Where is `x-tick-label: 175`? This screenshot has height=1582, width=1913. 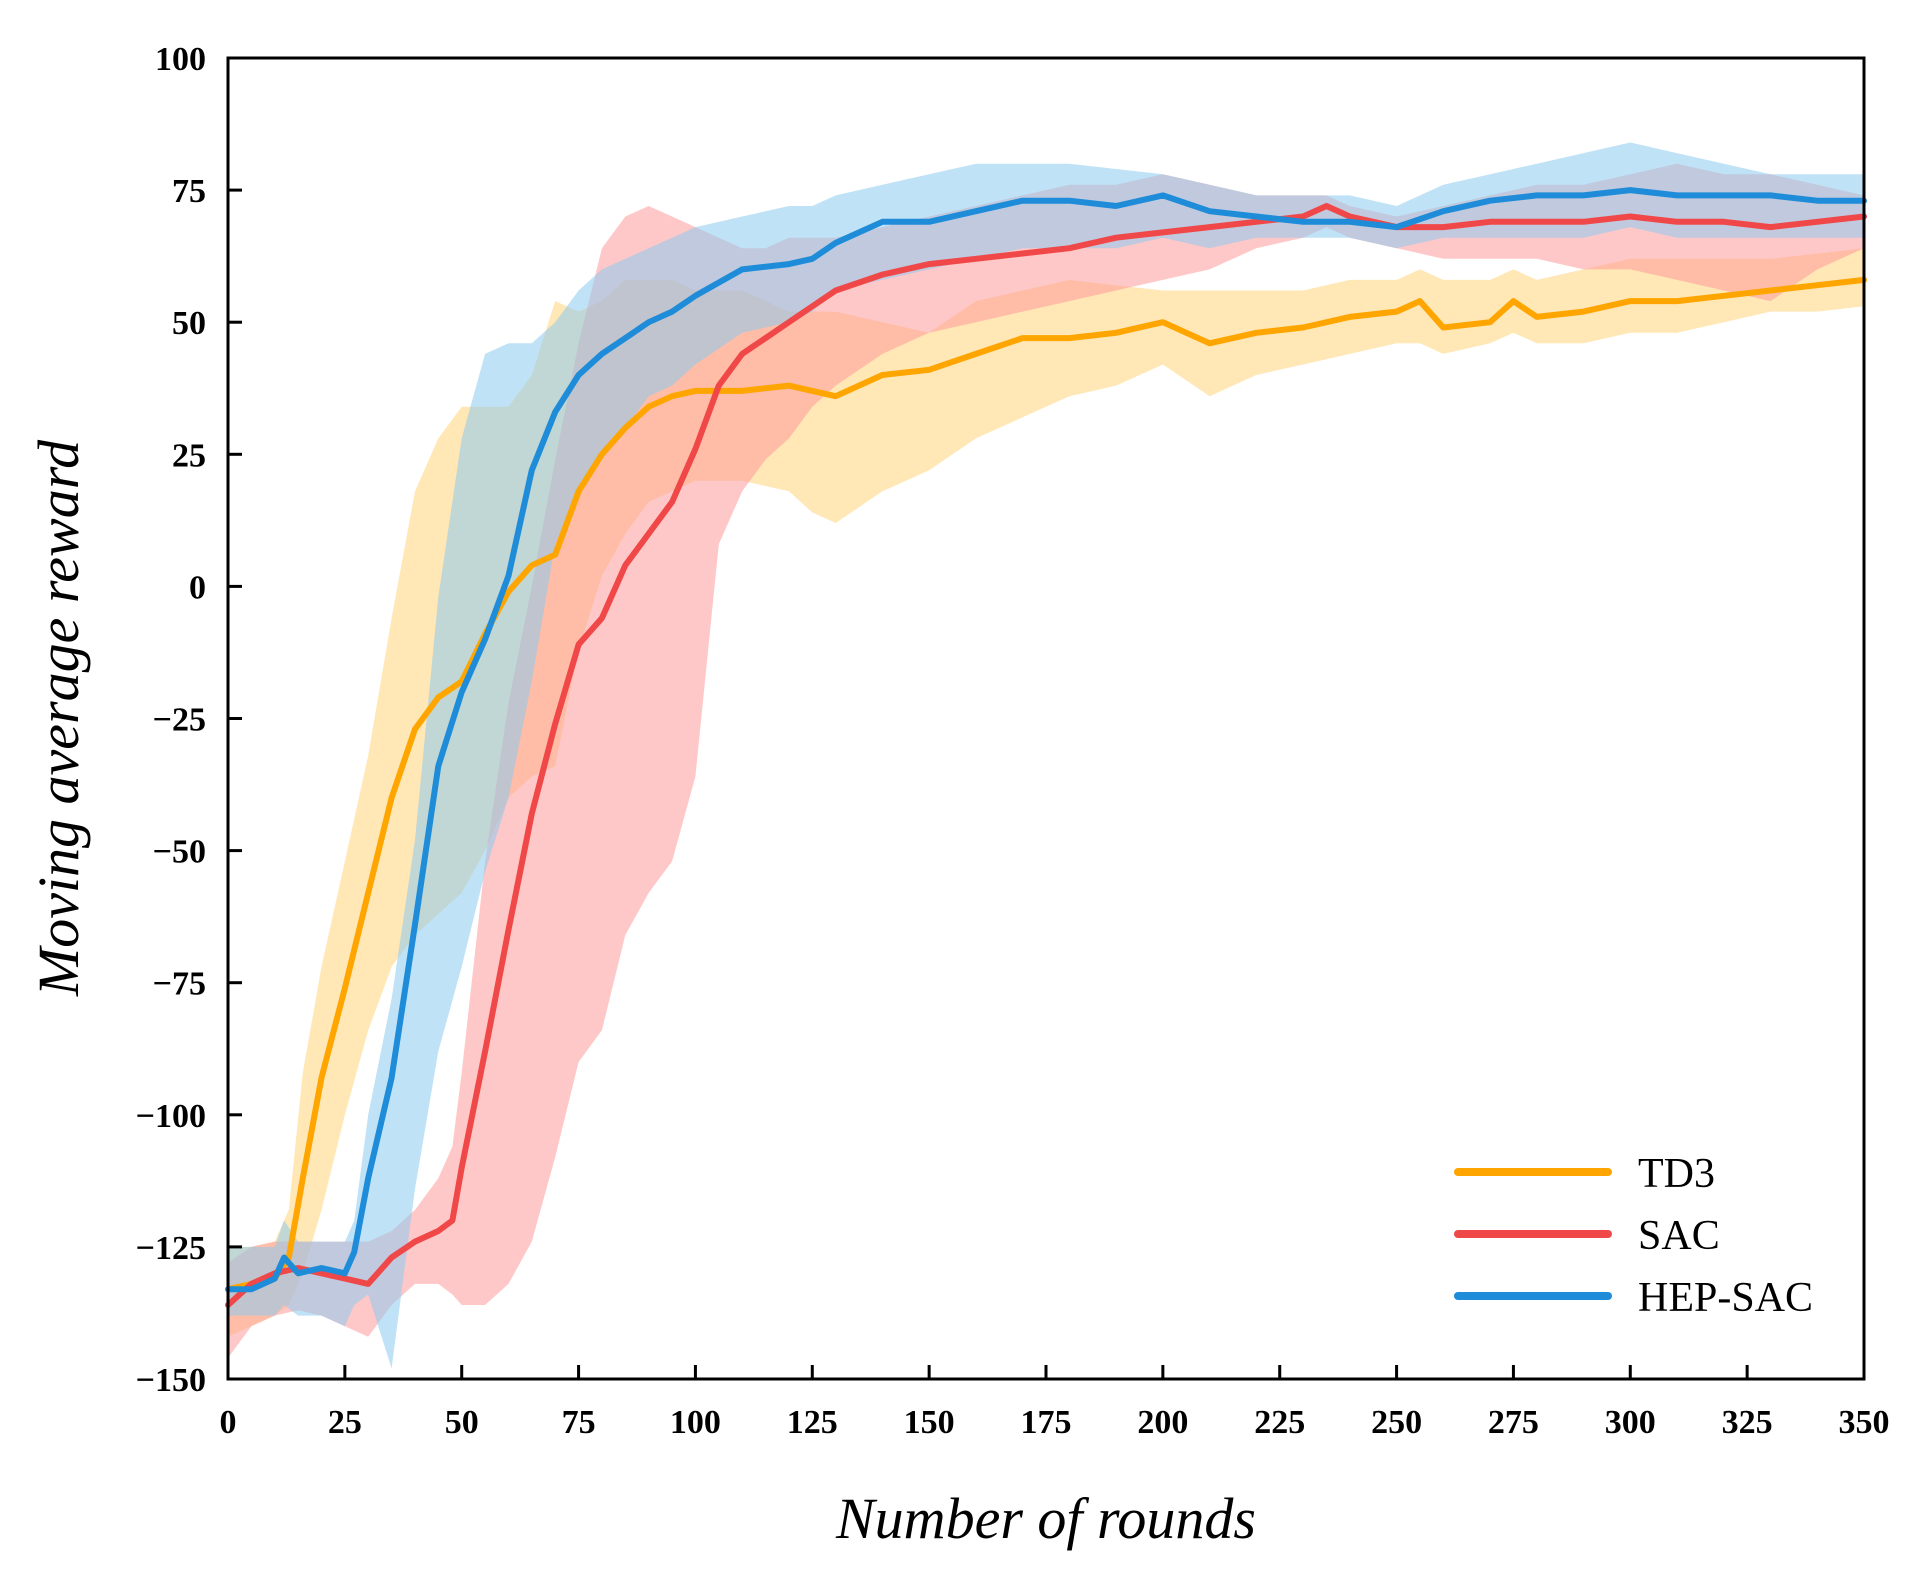 x-tick-label: 175 is located at coordinates (1046, 1422).